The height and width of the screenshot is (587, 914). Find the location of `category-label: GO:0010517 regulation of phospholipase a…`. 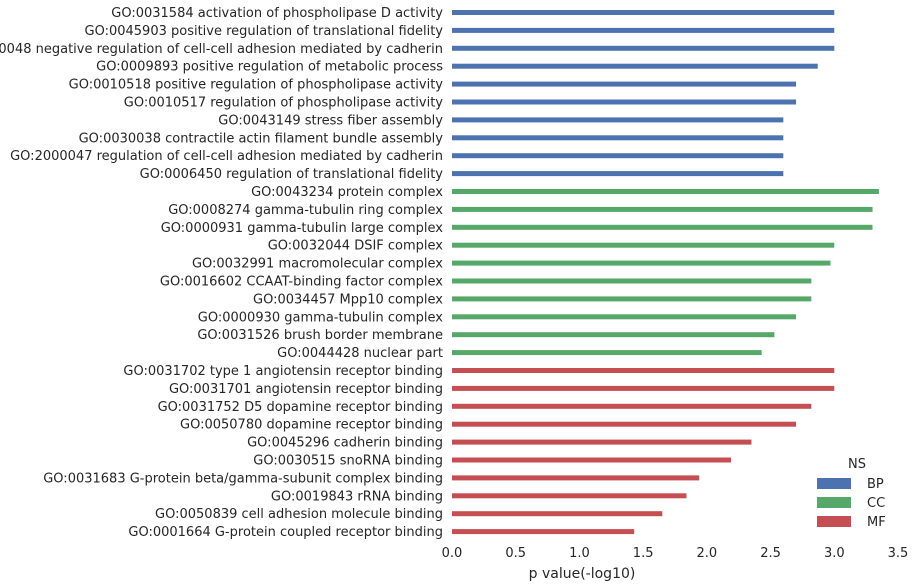

category-label: GO:0010517 regulation of phospholipase a… is located at coordinates (284, 103).